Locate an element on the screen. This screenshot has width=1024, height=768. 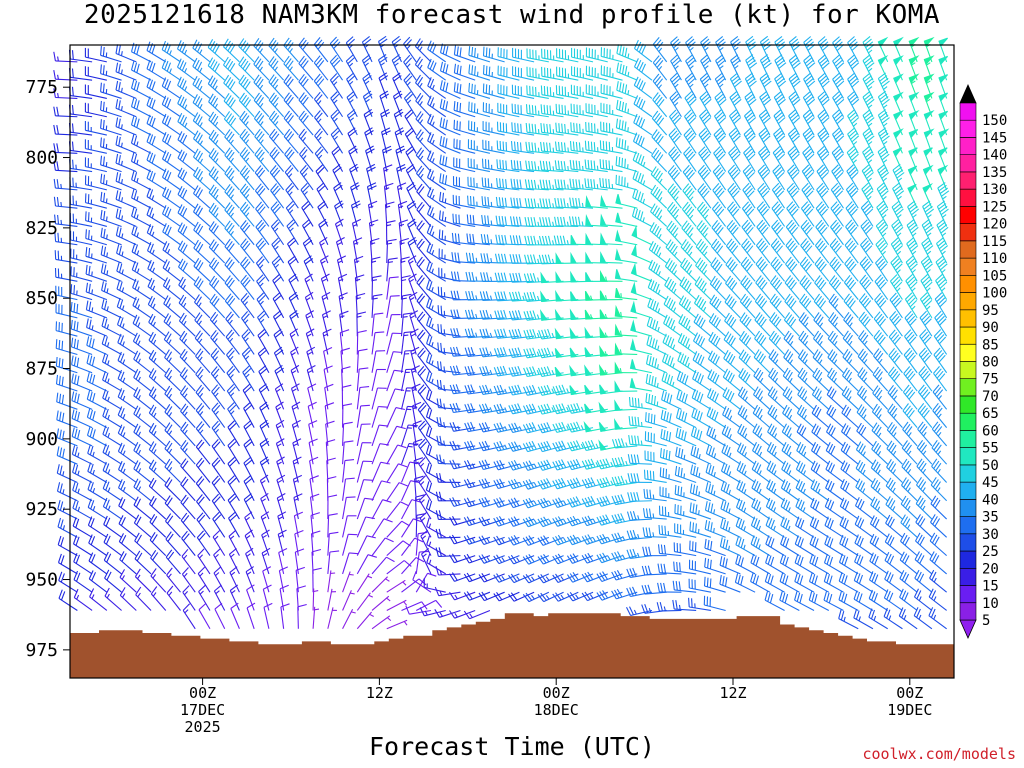
colorbar-arrow-high is located at coordinates (968, 94).